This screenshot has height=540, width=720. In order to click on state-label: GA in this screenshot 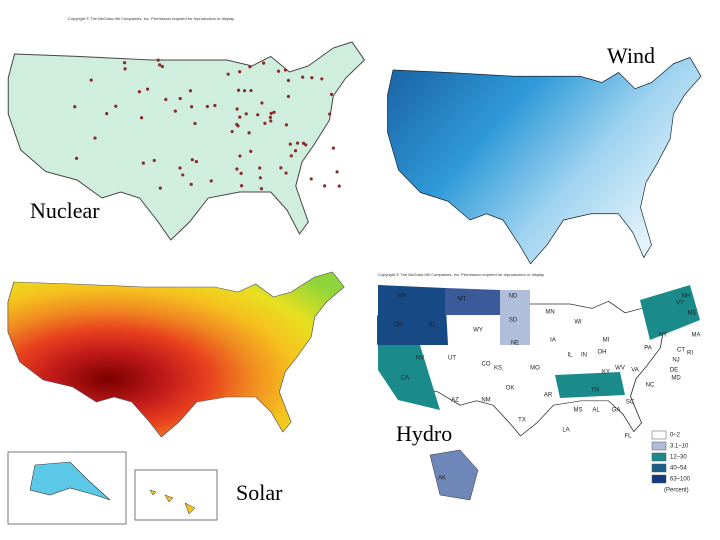, I will do `click(616, 411)`.